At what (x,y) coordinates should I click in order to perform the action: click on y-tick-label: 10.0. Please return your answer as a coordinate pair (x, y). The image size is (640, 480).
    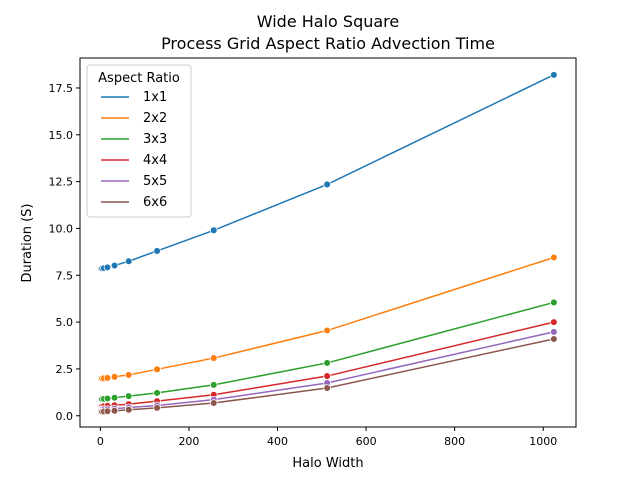
    Looking at the image, I should click on (61, 228).